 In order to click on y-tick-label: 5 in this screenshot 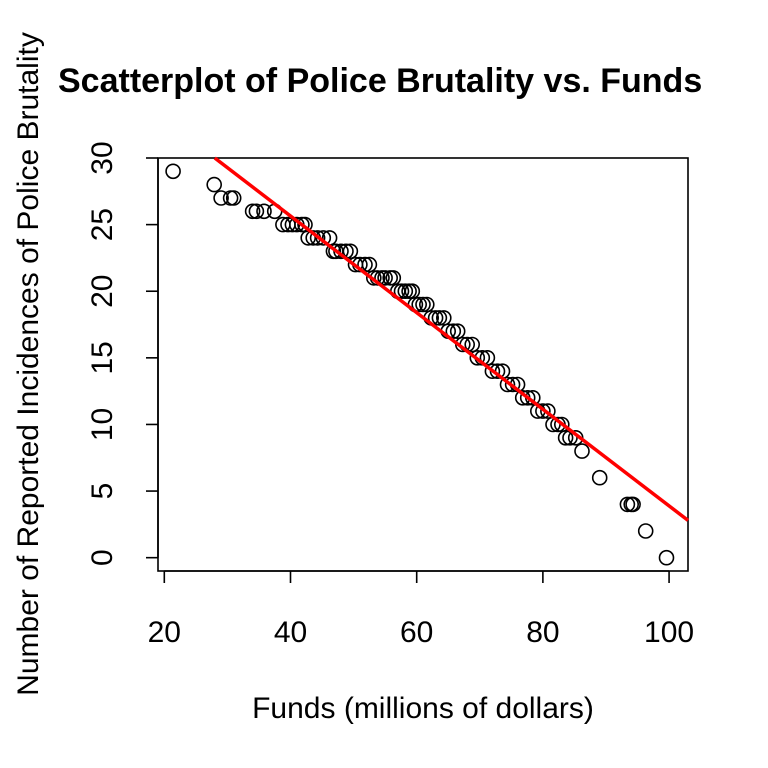, I will do `click(102, 491)`.